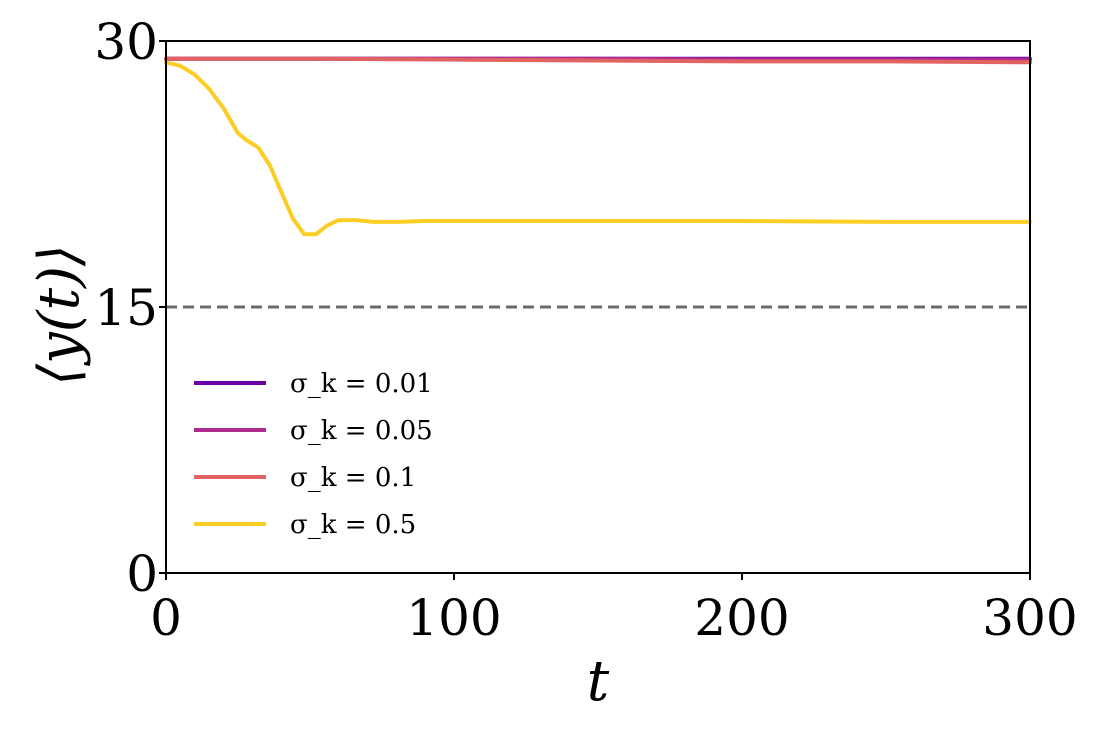 The image size is (1096, 731). Describe the element at coordinates (353, 525) in the screenshot. I see `legend-label-4: σ_k = 0.5` at that location.